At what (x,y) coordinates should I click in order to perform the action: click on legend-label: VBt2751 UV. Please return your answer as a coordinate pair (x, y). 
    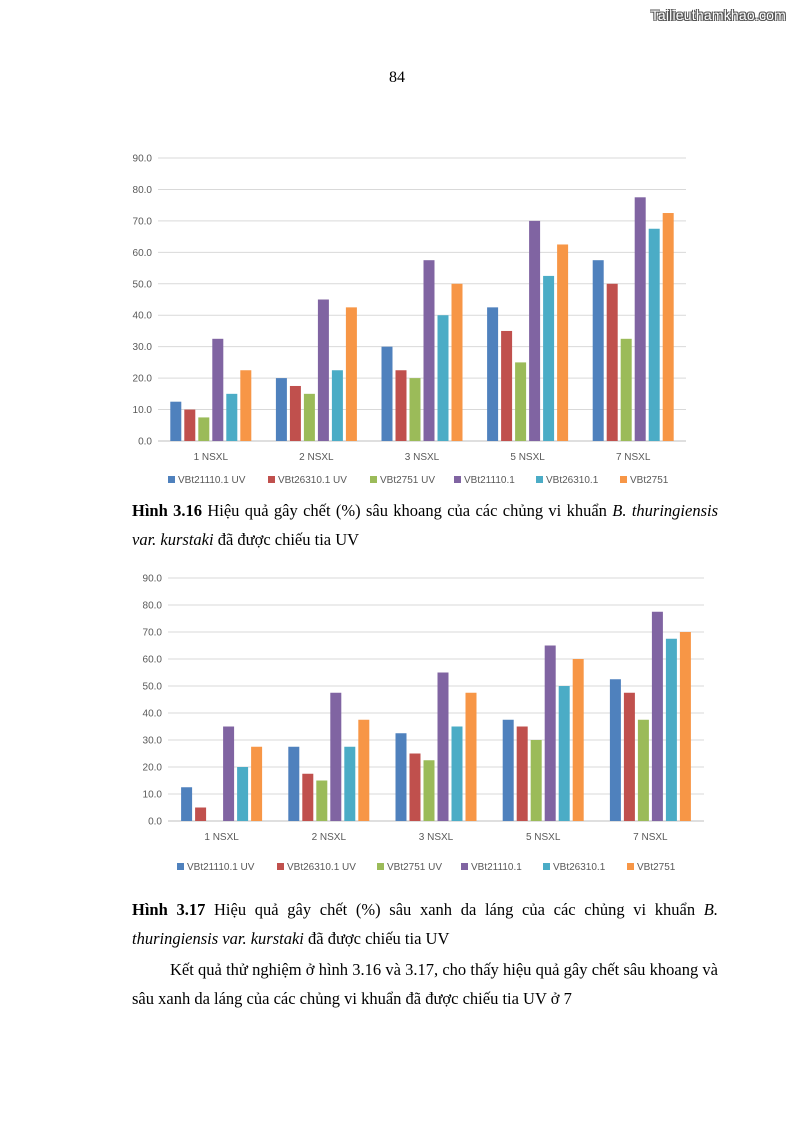
    Looking at the image, I should click on (407, 480).